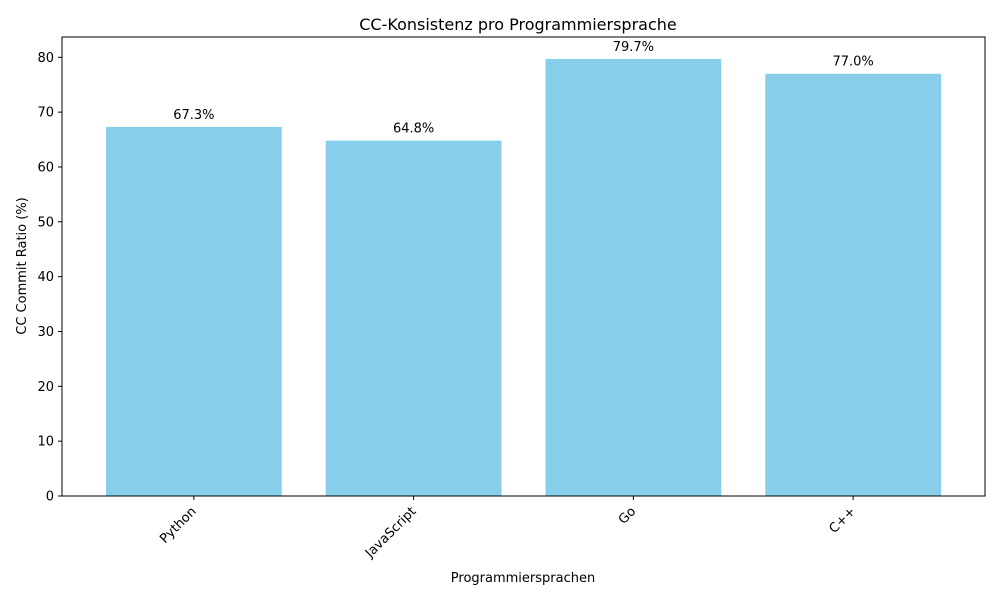  I want to click on y-tick-label: 10, so click(45, 442).